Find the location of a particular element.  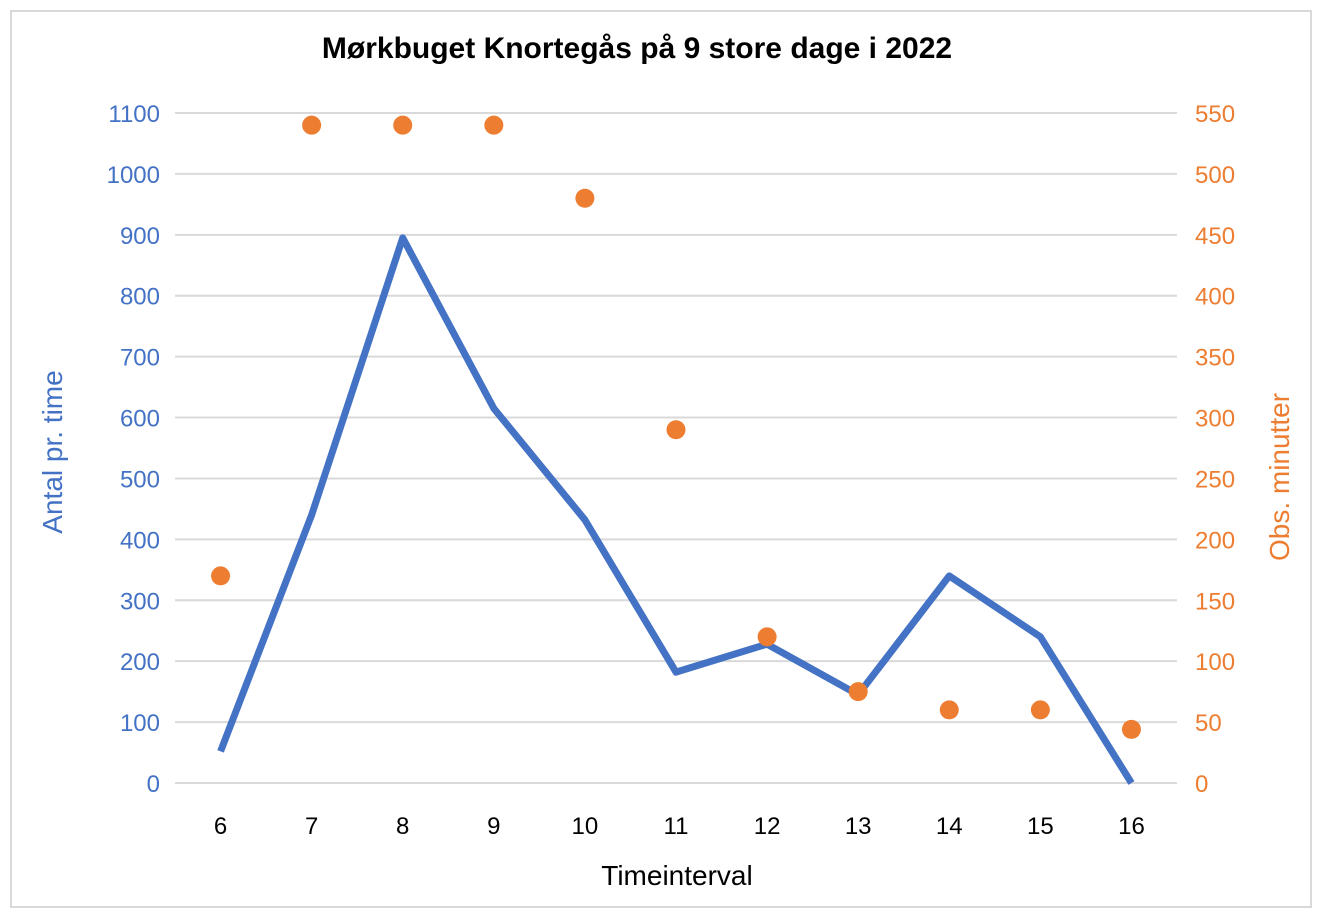

x-tick-label: 16 is located at coordinates (1131, 826).